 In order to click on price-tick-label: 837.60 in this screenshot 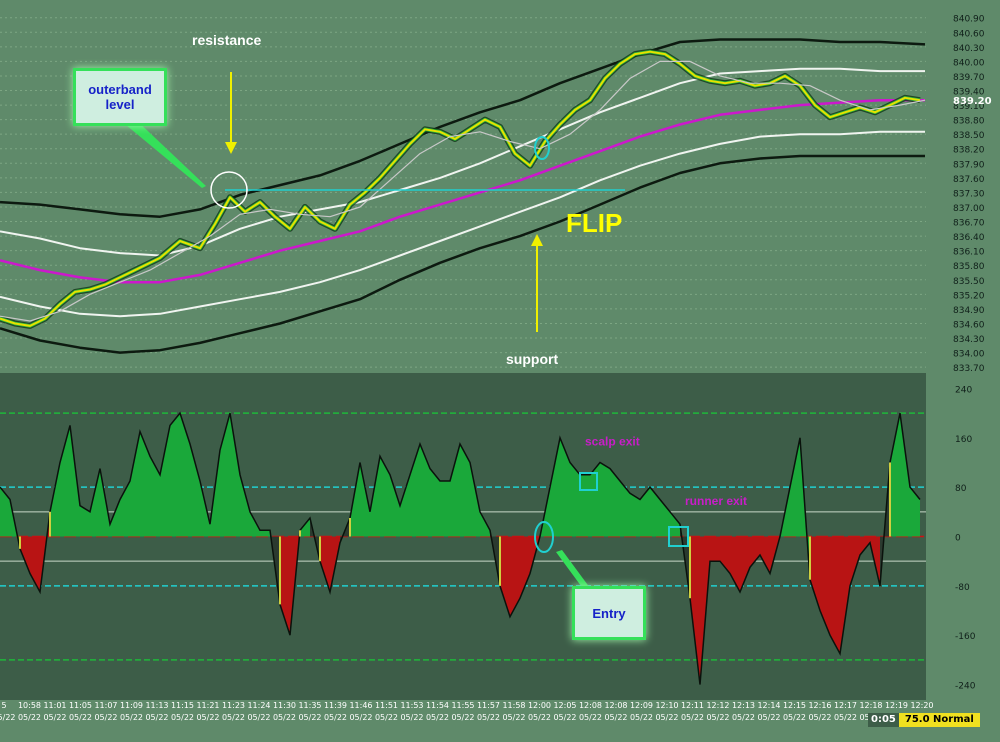, I will do `click(969, 180)`.